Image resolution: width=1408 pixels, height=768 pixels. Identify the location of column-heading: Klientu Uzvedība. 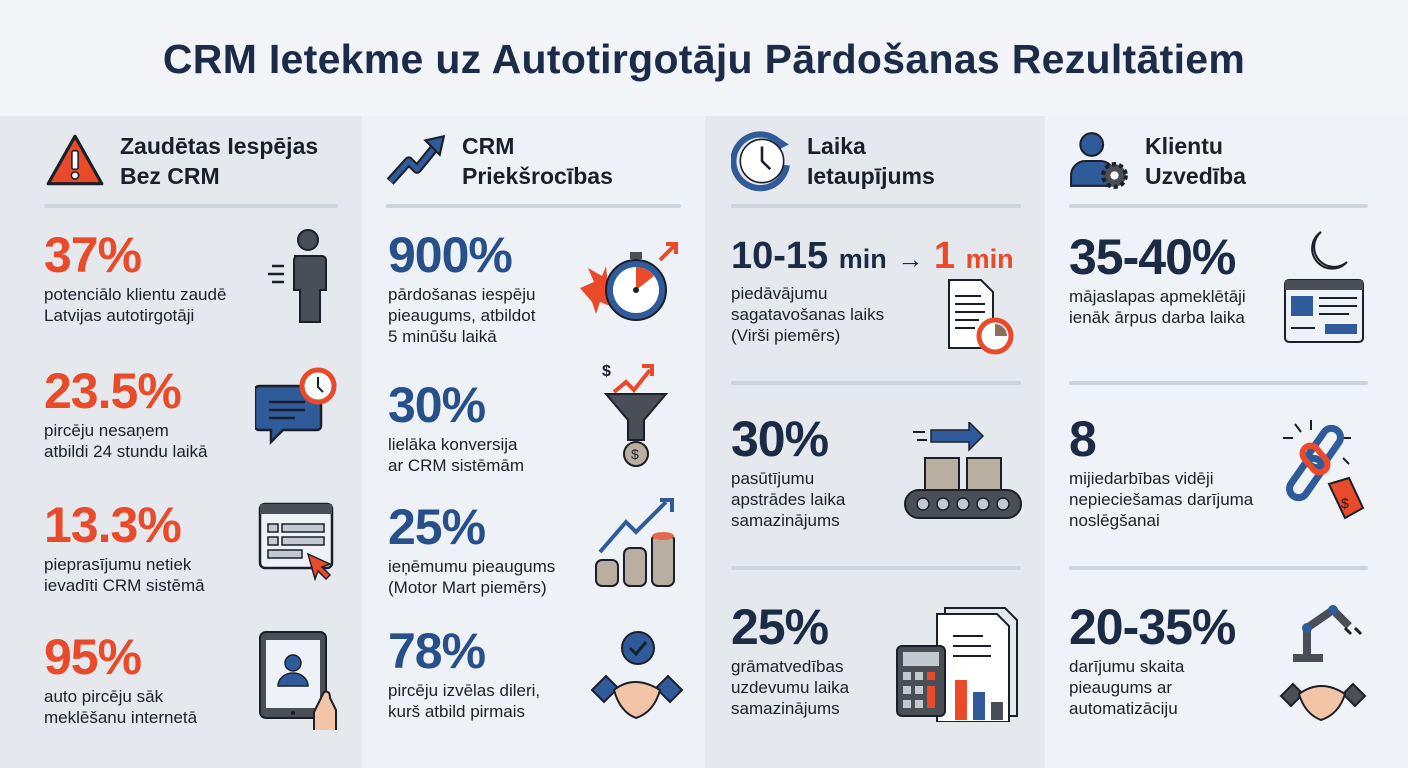
(1195, 161).